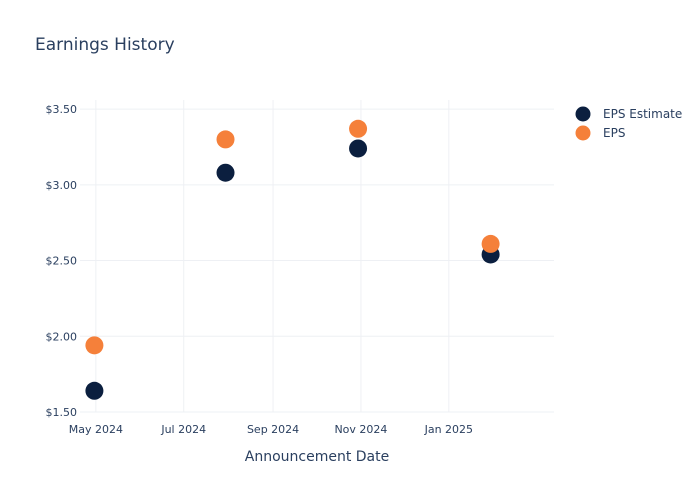 The image size is (700, 504). What do you see at coordinates (273, 429) in the screenshot?
I see `x-tick-label: Sep 2024` at bounding box center [273, 429].